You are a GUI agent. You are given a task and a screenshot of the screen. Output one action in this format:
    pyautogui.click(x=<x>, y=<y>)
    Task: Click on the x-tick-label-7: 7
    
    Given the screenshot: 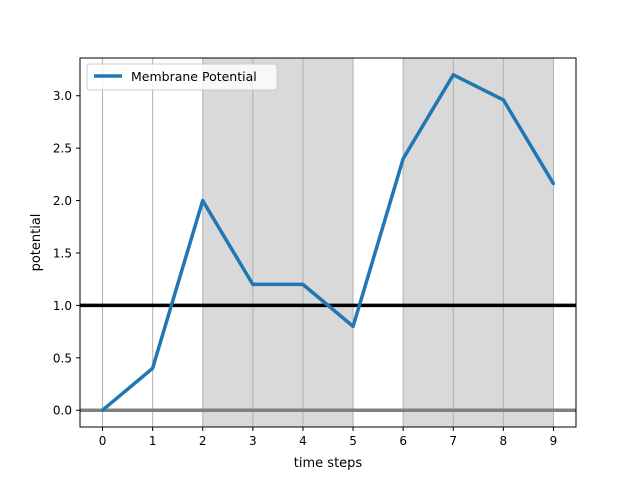 What is the action you would take?
    pyautogui.click(x=453, y=441)
    